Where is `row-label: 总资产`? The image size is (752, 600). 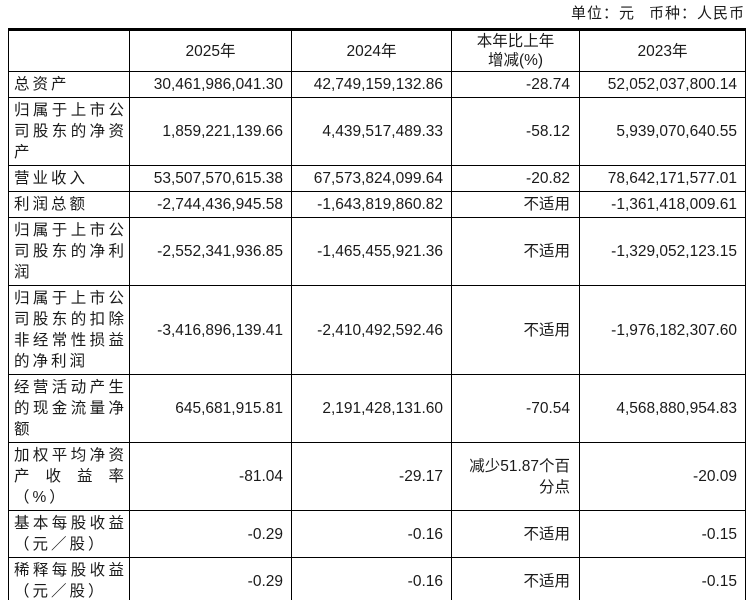
row-label: 总资产 is located at coordinates (69, 84).